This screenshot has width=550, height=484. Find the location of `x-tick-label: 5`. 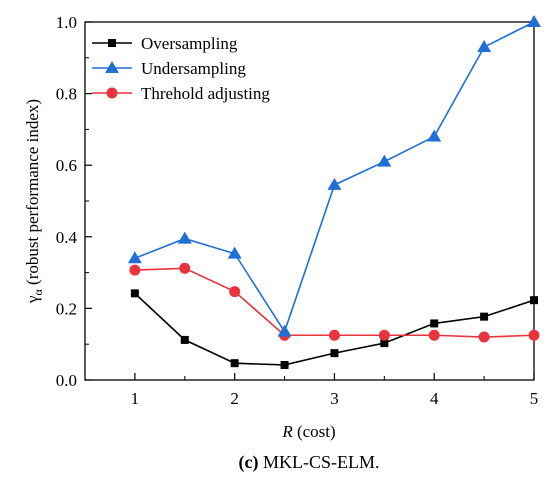

x-tick-label: 5 is located at coordinates (534, 398).